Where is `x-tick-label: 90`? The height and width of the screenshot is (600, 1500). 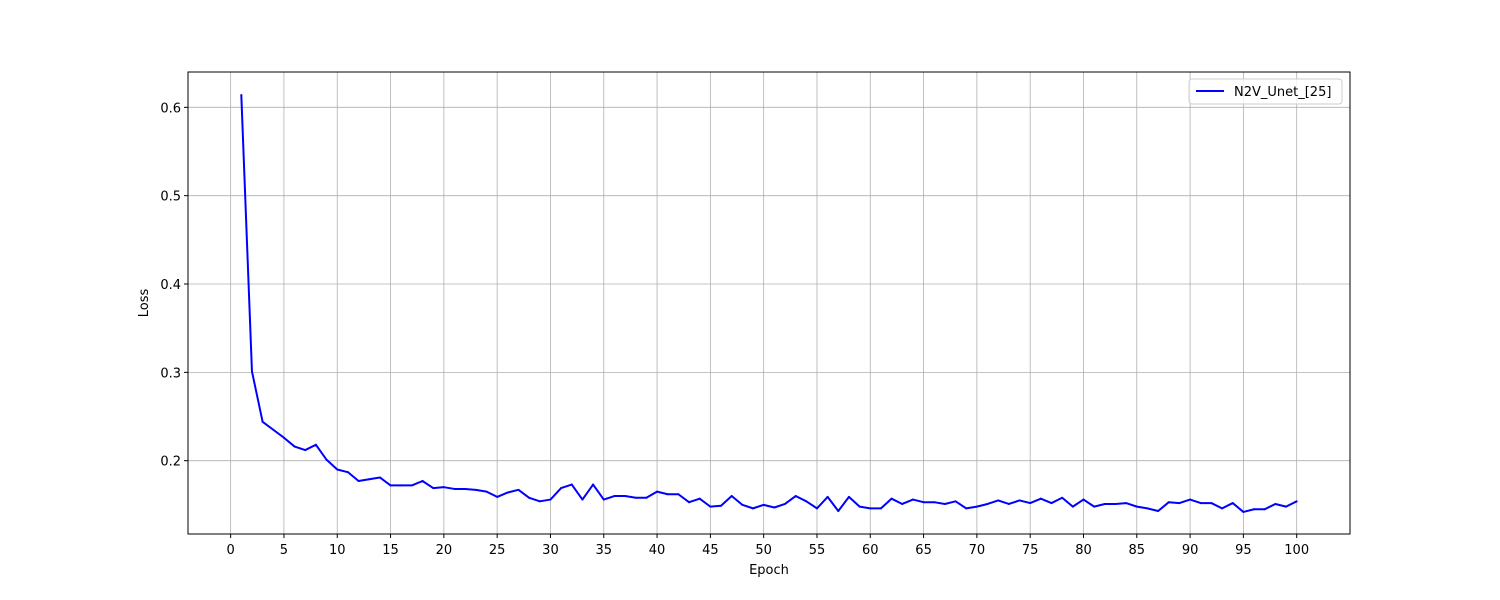
x-tick-label: 90 is located at coordinates (1190, 550).